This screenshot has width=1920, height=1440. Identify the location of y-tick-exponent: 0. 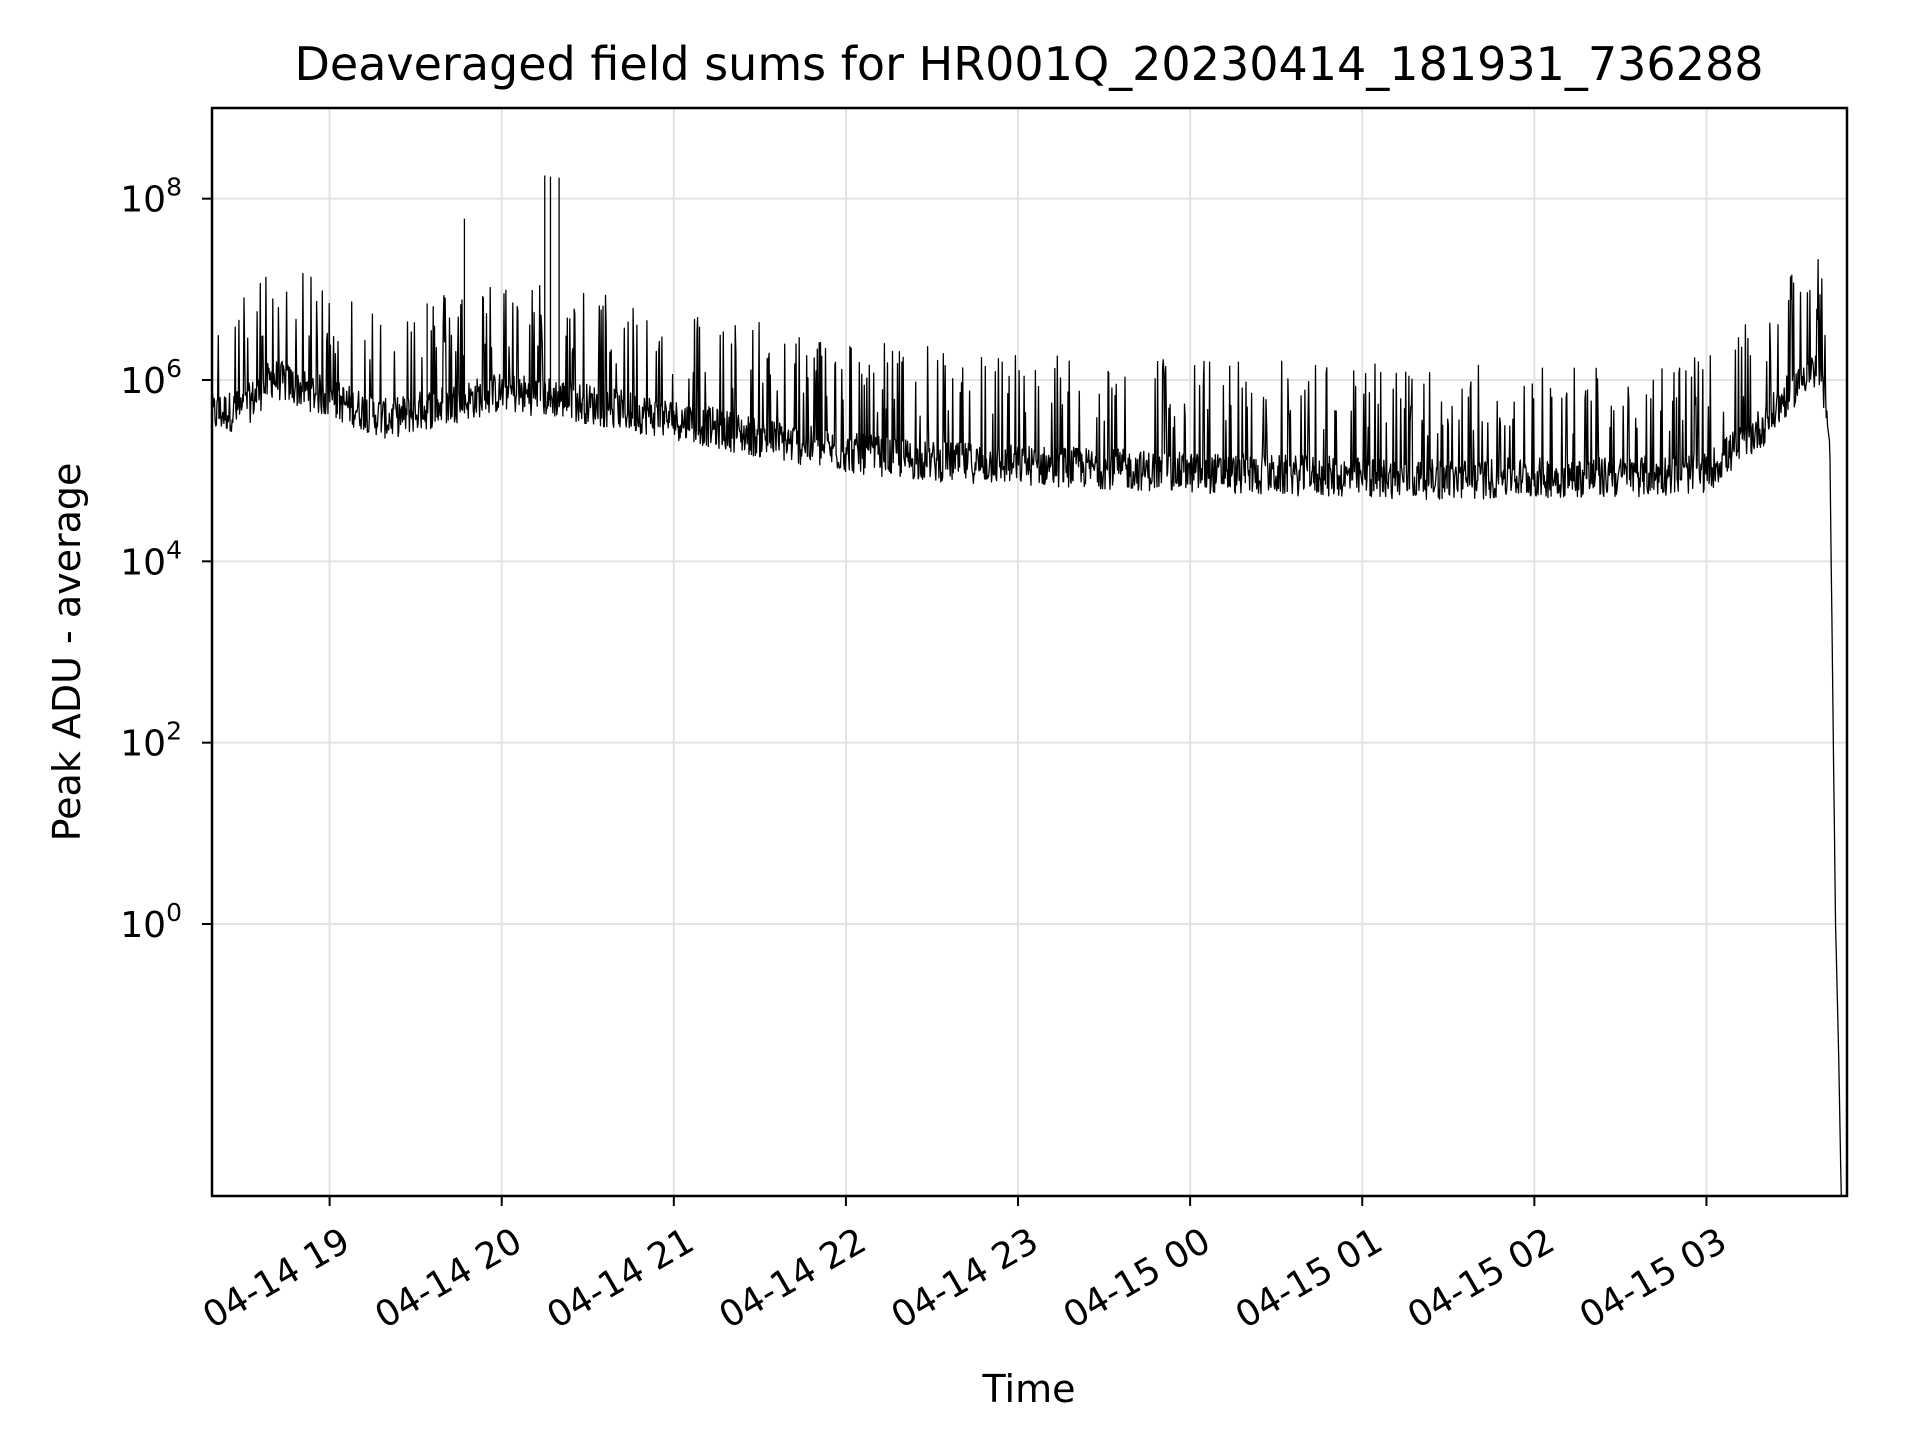
(174, 912).